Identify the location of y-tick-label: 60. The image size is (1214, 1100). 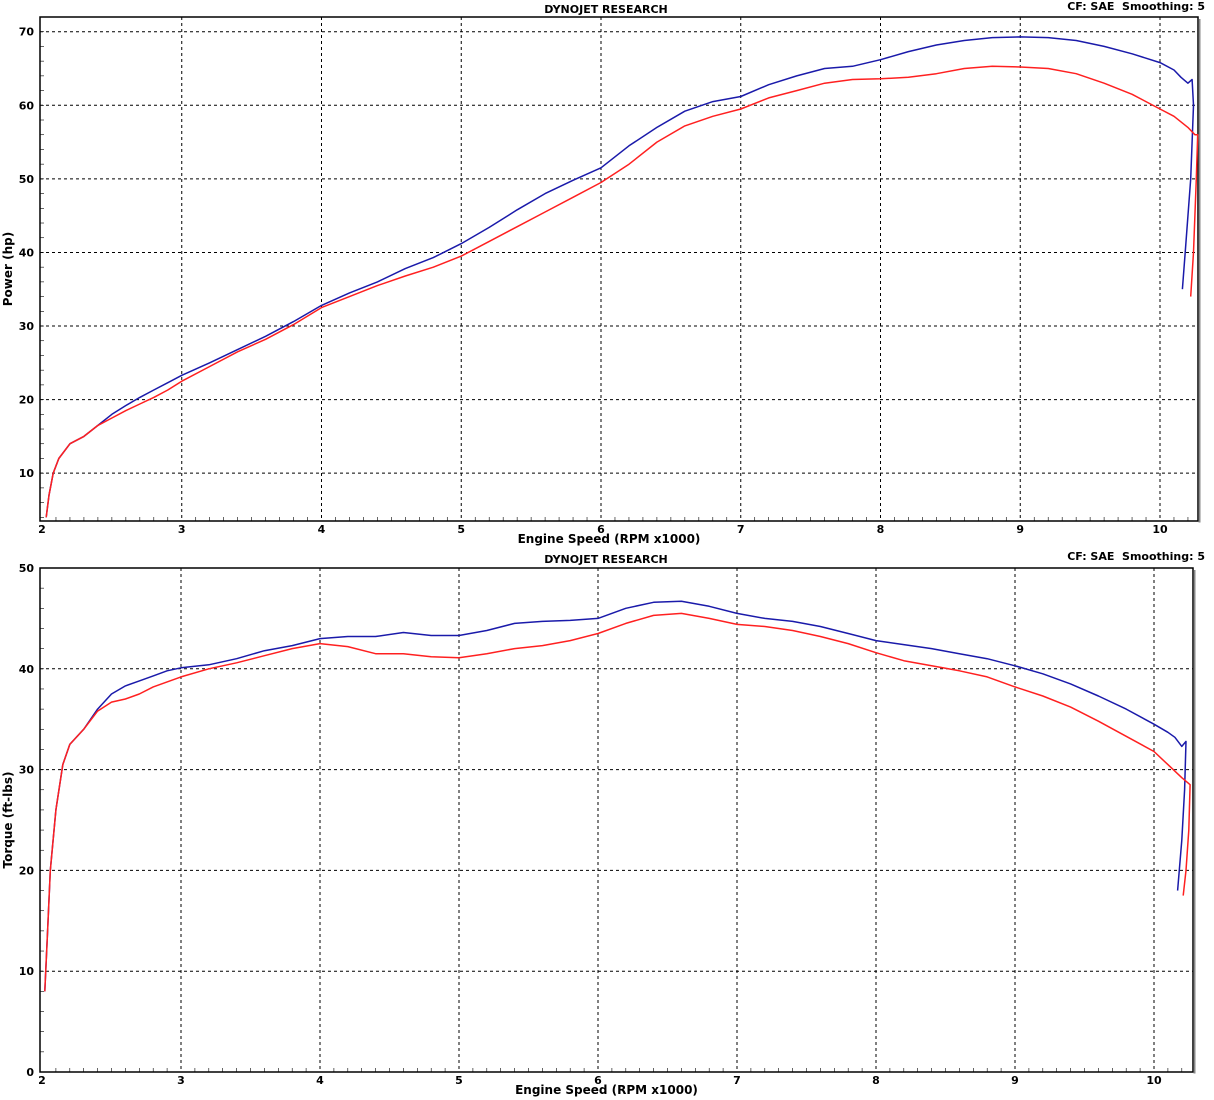
(27, 105).